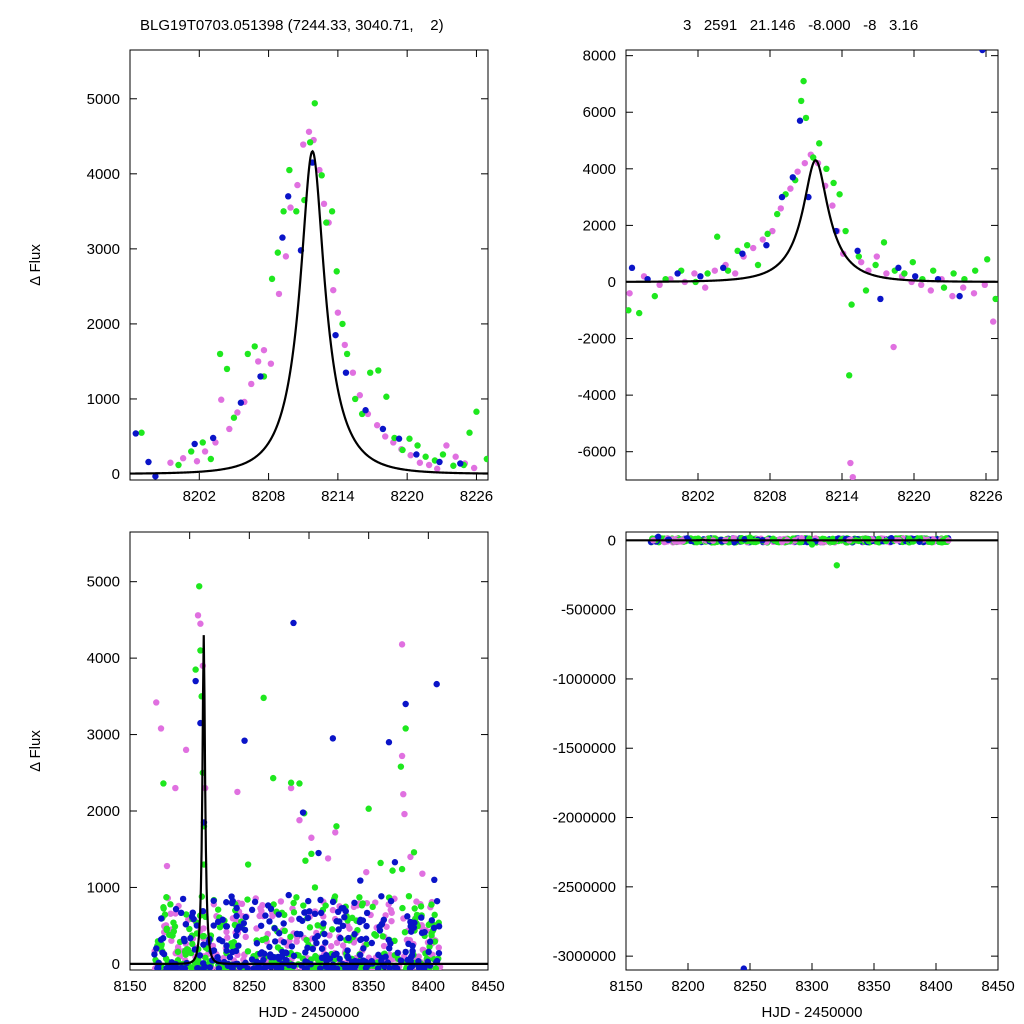 The width and height of the screenshot is (1024, 1024). Describe the element at coordinates (428, 986) in the screenshot. I see `x-tick-label: 8400` at that location.